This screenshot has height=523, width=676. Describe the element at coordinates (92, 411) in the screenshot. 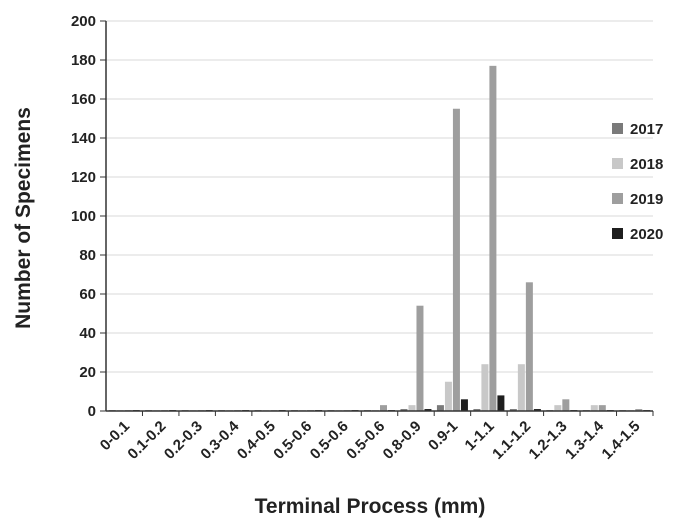

I see `y-tick-label: 0` at that location.